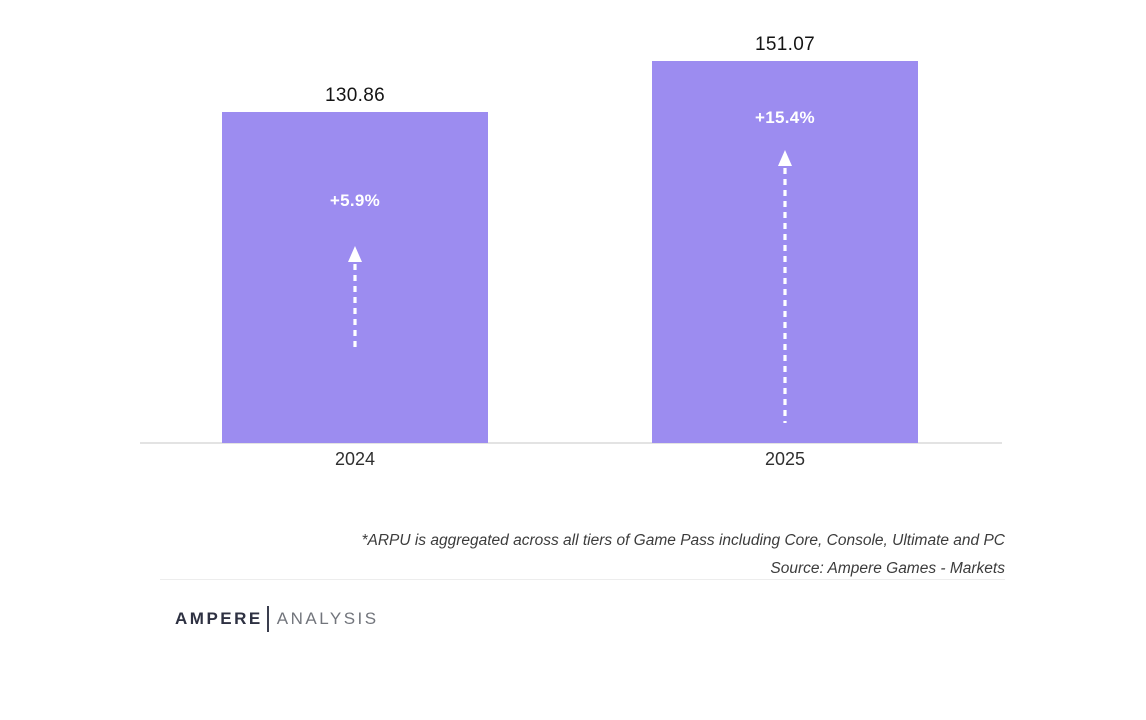 Image resolution: width=1146 pixels, height=720 pixels. I want to click on separator-line, so click(582, 579).